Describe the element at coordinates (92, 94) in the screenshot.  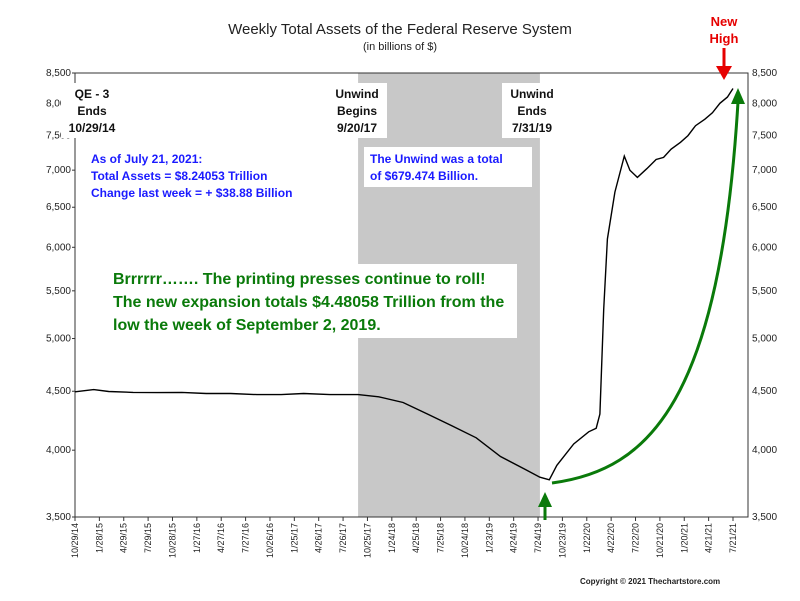
I see `label-qe3-line1: QE - 3` at that location.